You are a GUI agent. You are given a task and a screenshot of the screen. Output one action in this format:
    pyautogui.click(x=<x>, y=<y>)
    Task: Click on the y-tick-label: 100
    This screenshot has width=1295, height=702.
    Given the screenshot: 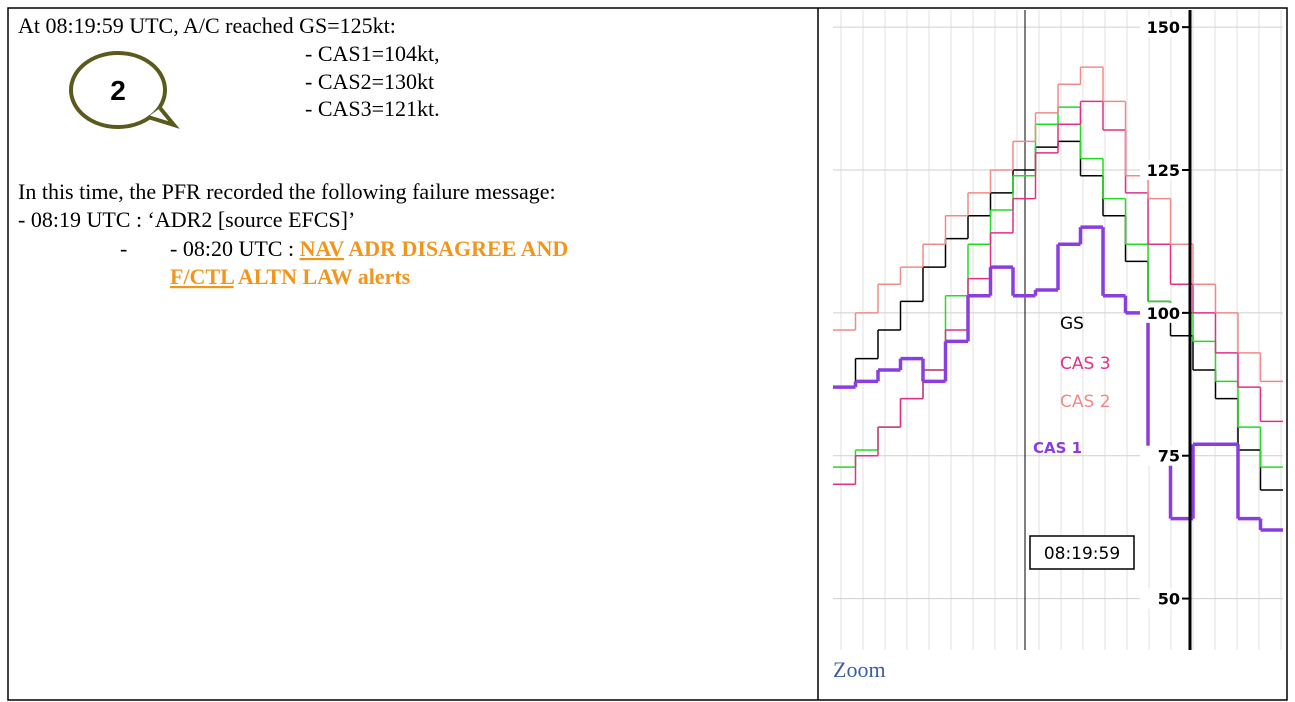 What is the action you would take?
    pyautogui.click(x=1163, y=313)
    